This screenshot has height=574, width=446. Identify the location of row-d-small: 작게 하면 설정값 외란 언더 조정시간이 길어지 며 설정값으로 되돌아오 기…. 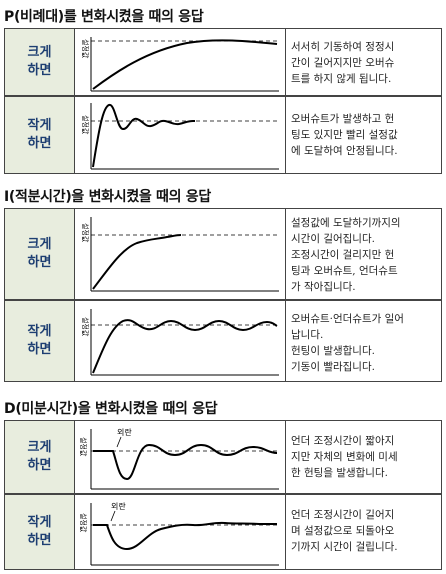
(223, 532).